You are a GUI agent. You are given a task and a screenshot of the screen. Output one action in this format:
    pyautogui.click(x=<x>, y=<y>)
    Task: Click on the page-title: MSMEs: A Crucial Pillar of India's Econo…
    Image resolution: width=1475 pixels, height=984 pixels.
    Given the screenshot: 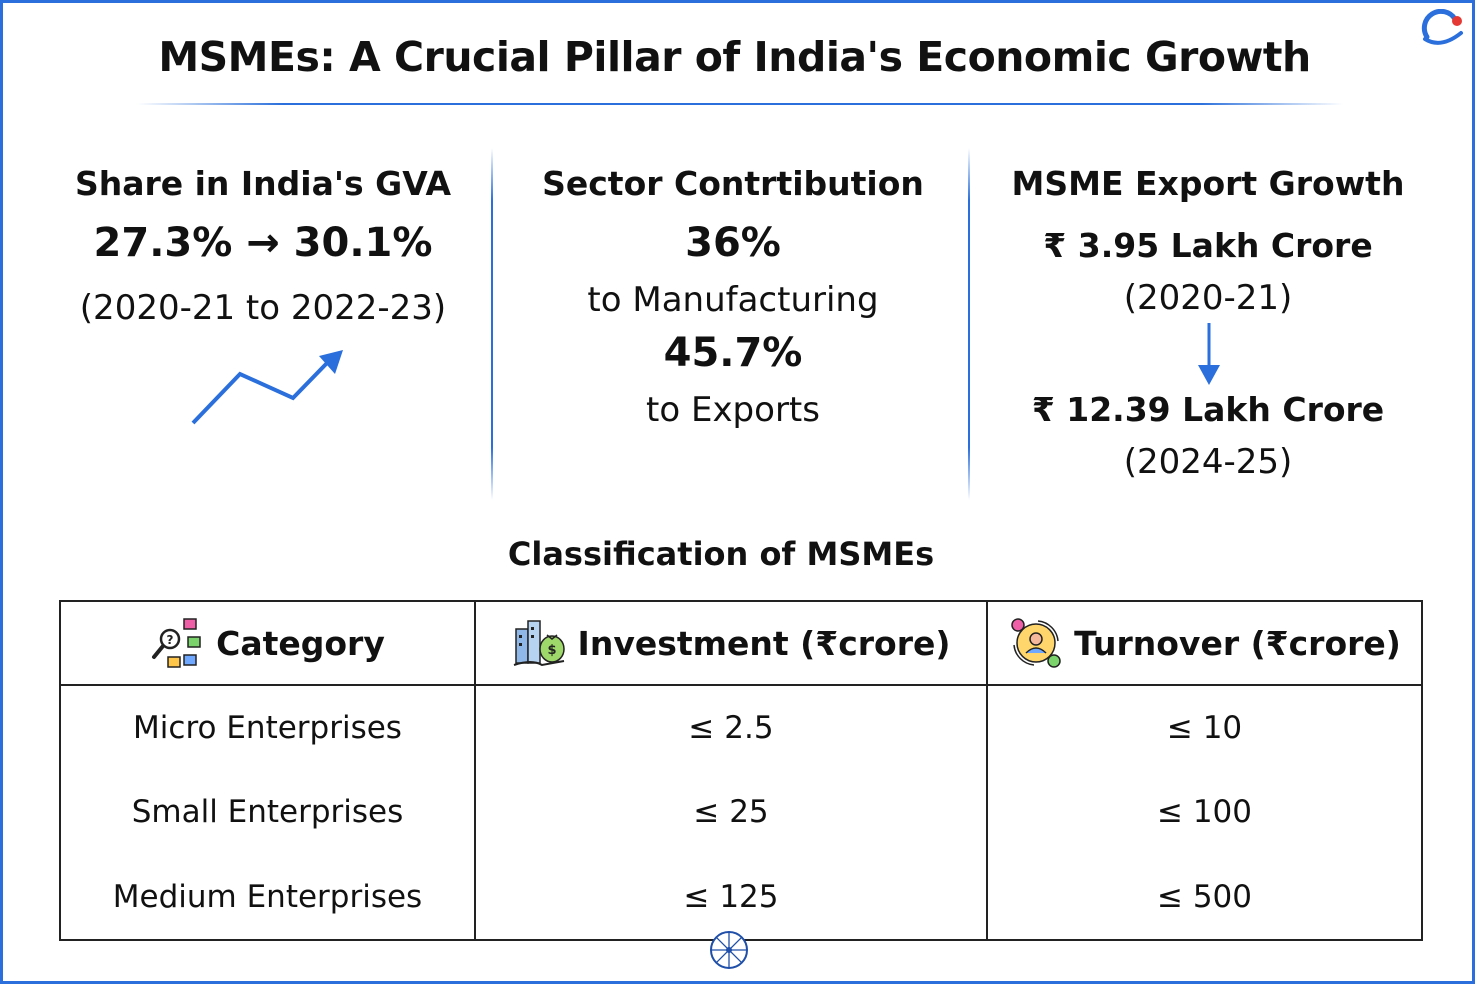 What is the action you would take?
    pyautogui.click(x=734, y=57)
    